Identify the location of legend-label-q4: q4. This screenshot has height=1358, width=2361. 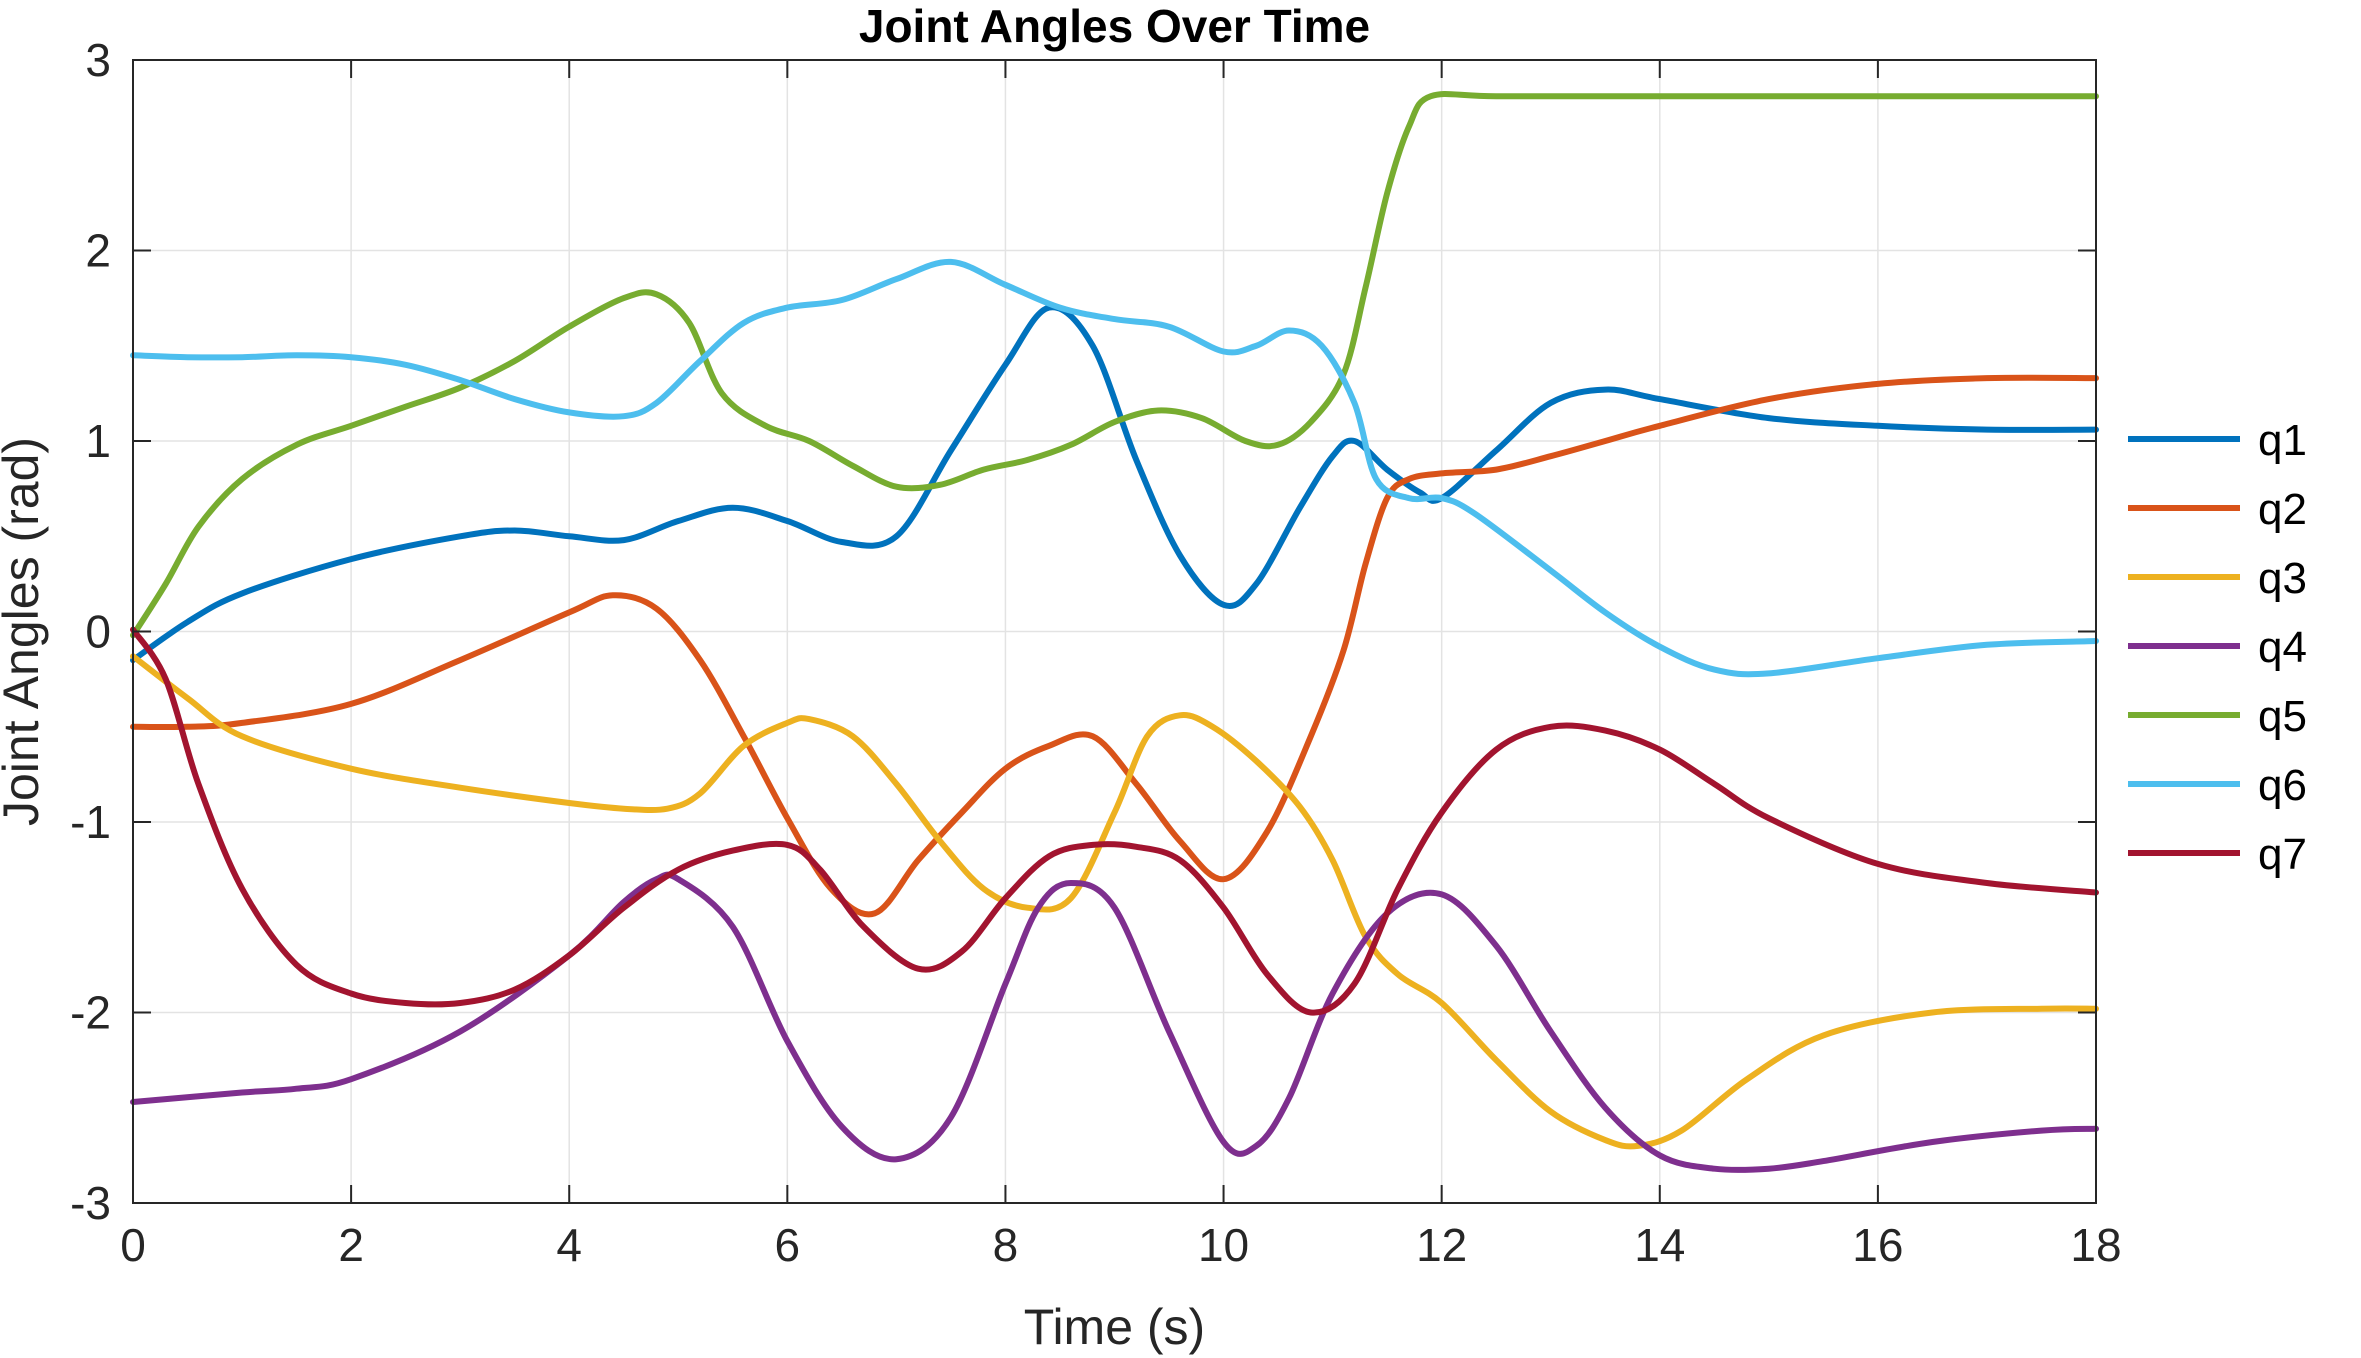
(2282, 647).